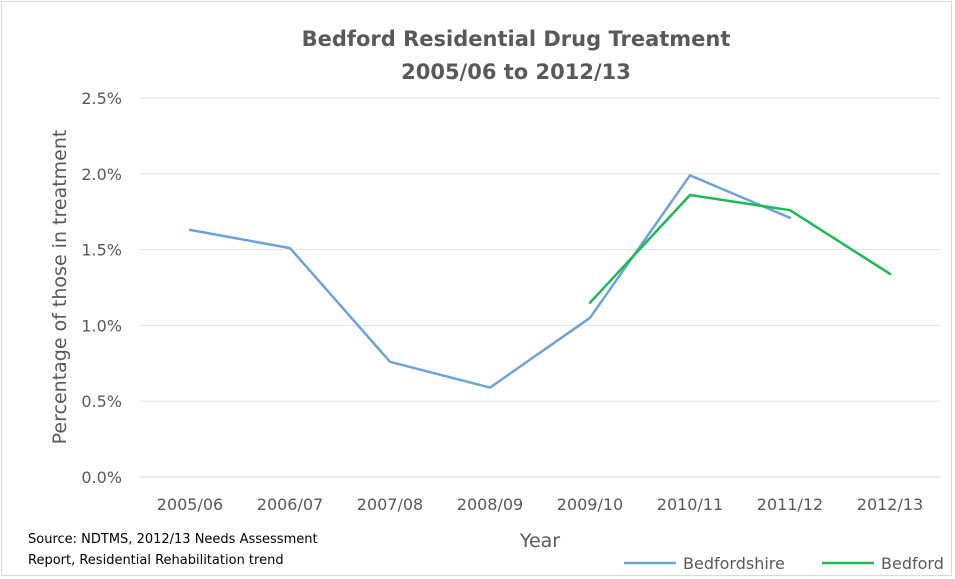 This screenshot has height=579, width=955. What do you see at coordinates (516, 39) in the screenshot?
I see `chart-title-line-1: Bedford Residential Drug Treatment` at bounding box center [516, 39].